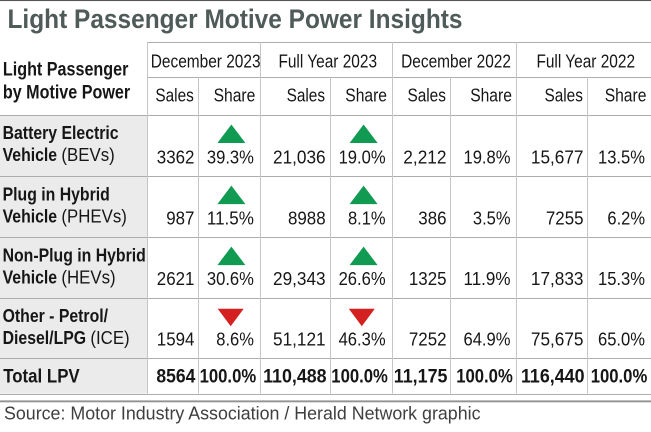  Describe the element at coordinates (424, 158) in the screenshot. I see `svg-text: 2,212` at that location.